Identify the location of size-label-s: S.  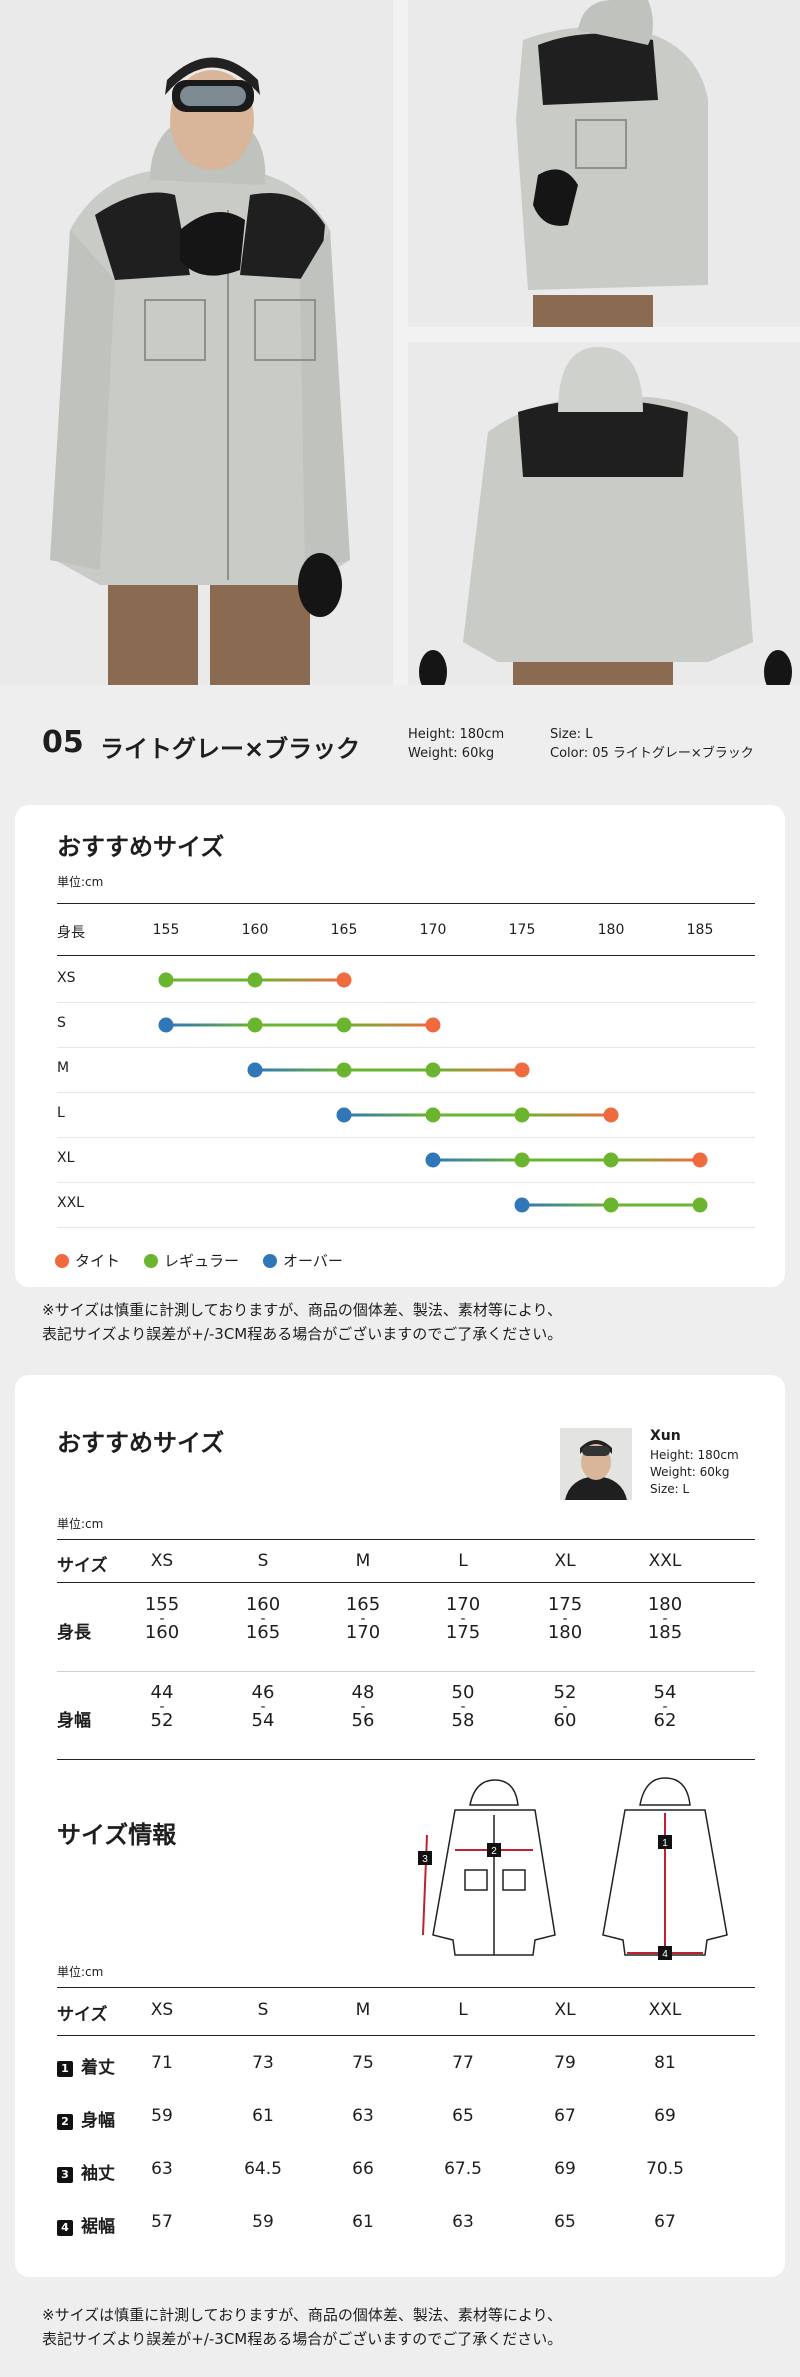
(61, 1023).